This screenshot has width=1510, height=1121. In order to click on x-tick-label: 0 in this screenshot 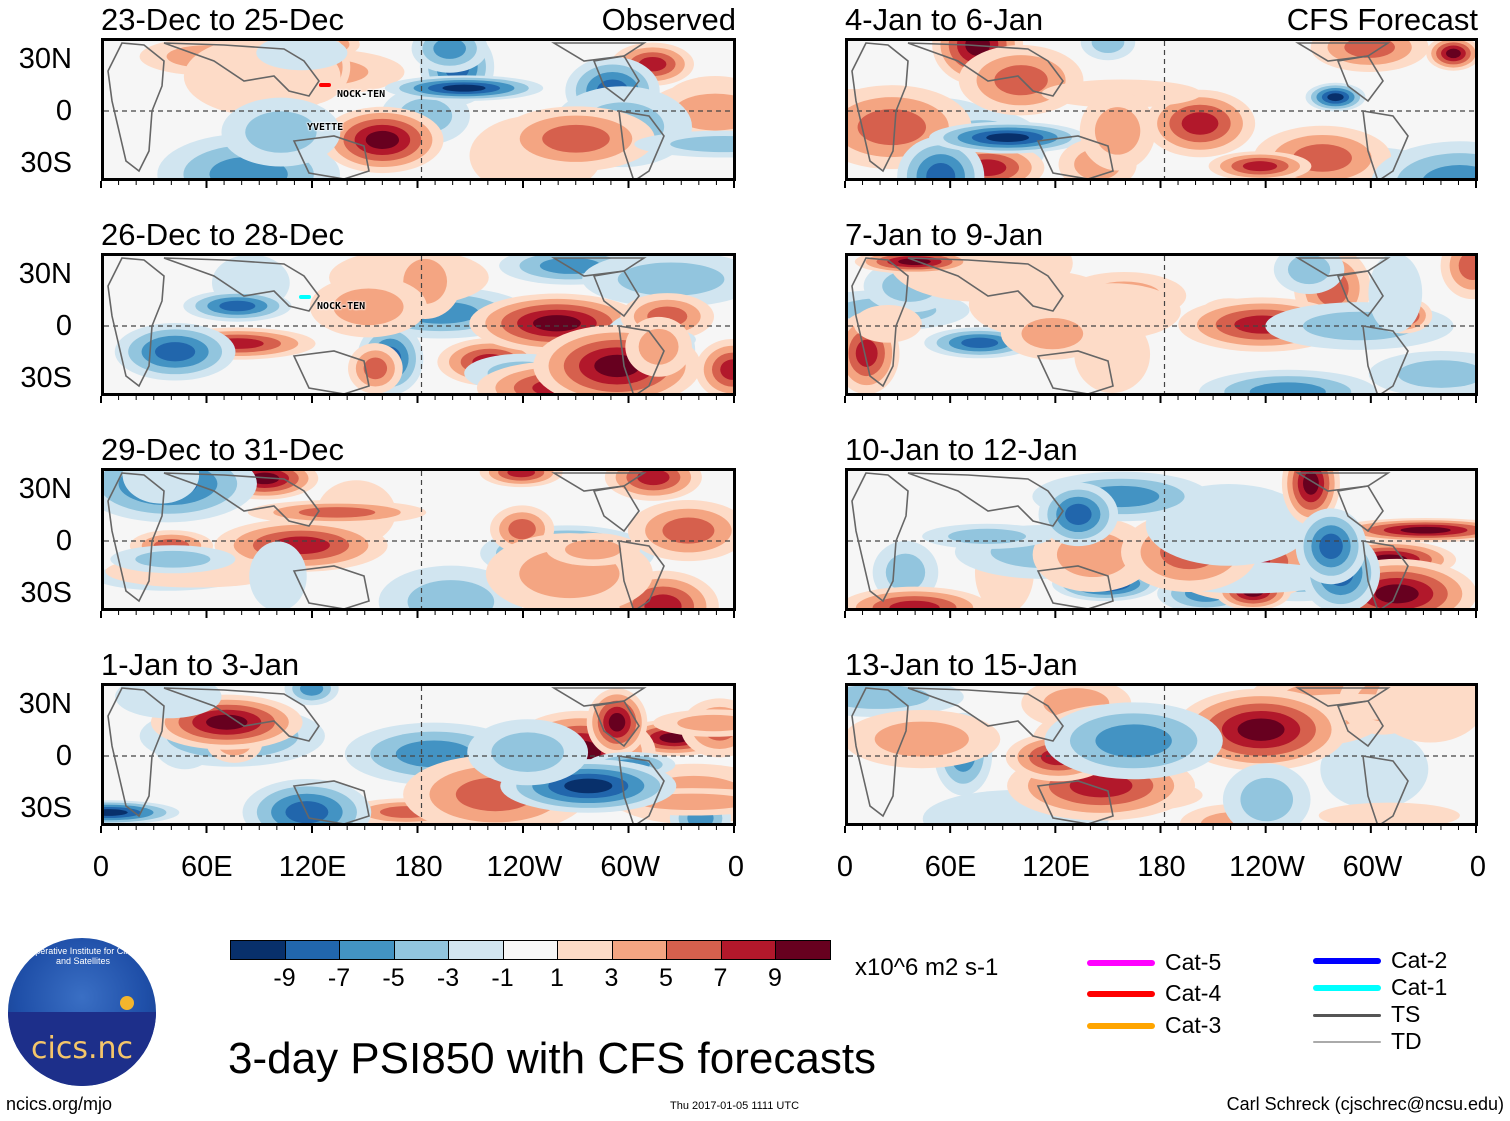, I will do `click(845, 867)`.